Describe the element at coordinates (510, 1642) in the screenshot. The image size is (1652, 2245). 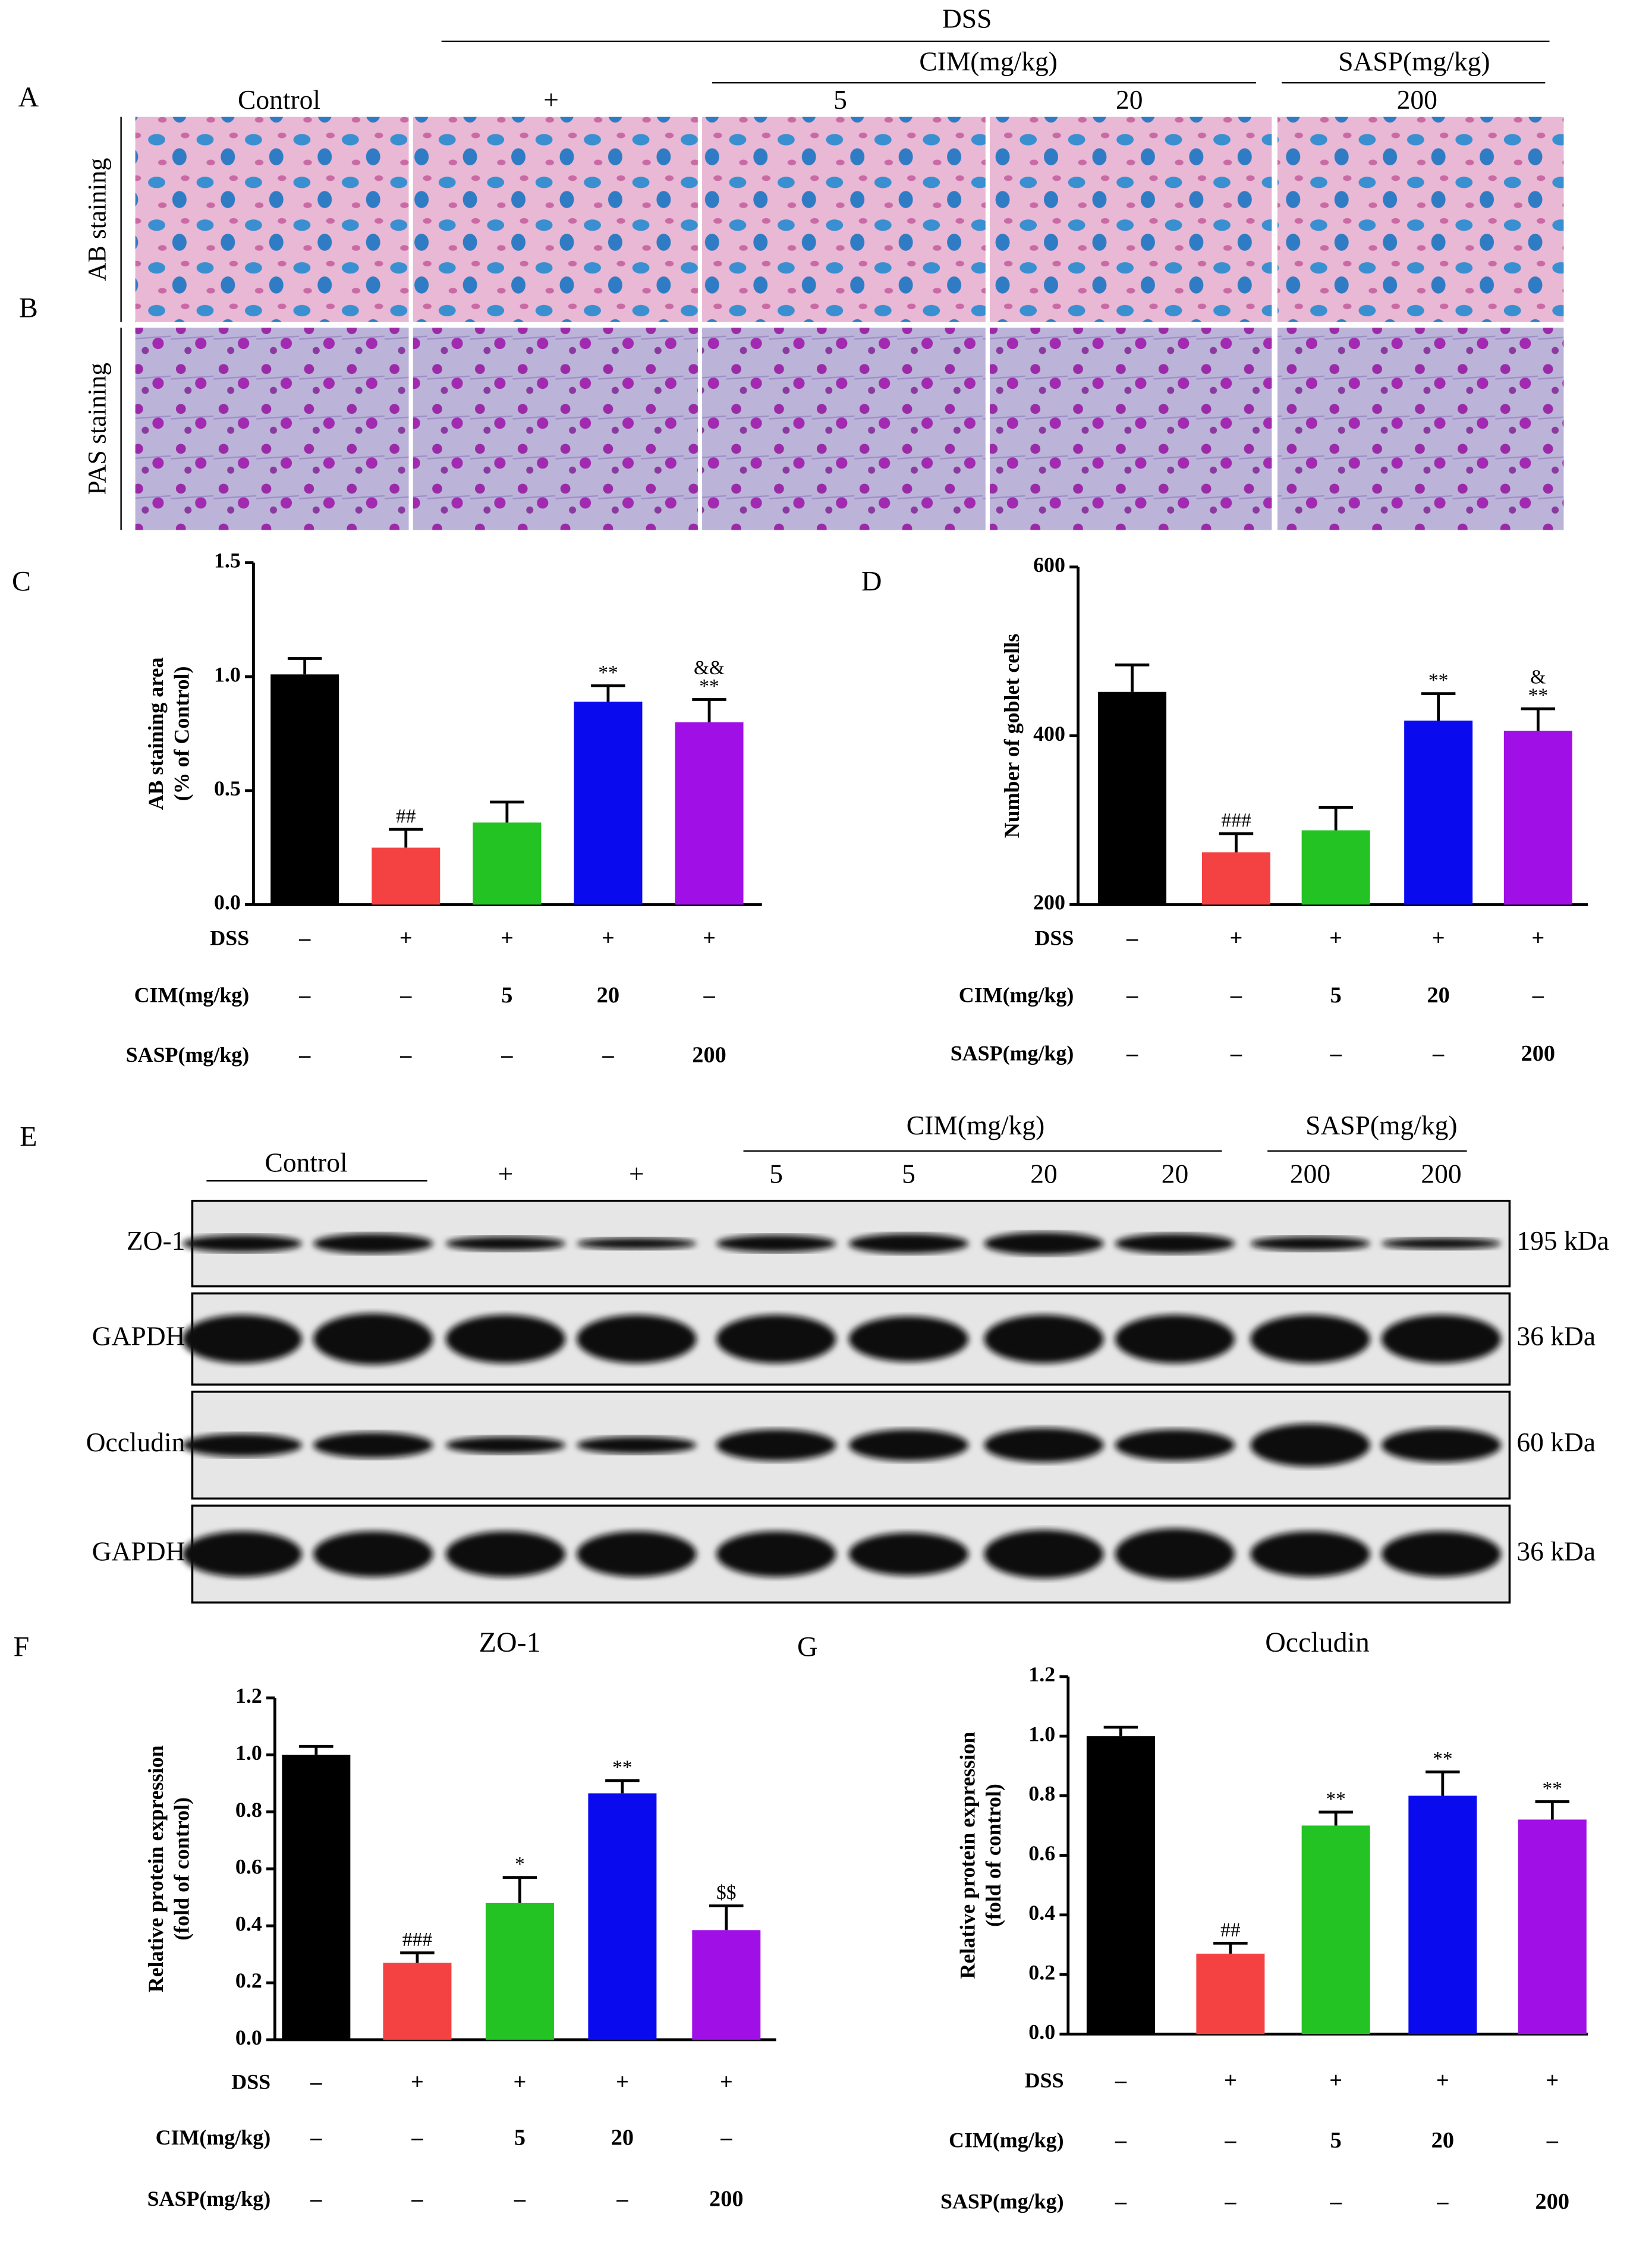
I see `chart-title: ZO-1` at that location.